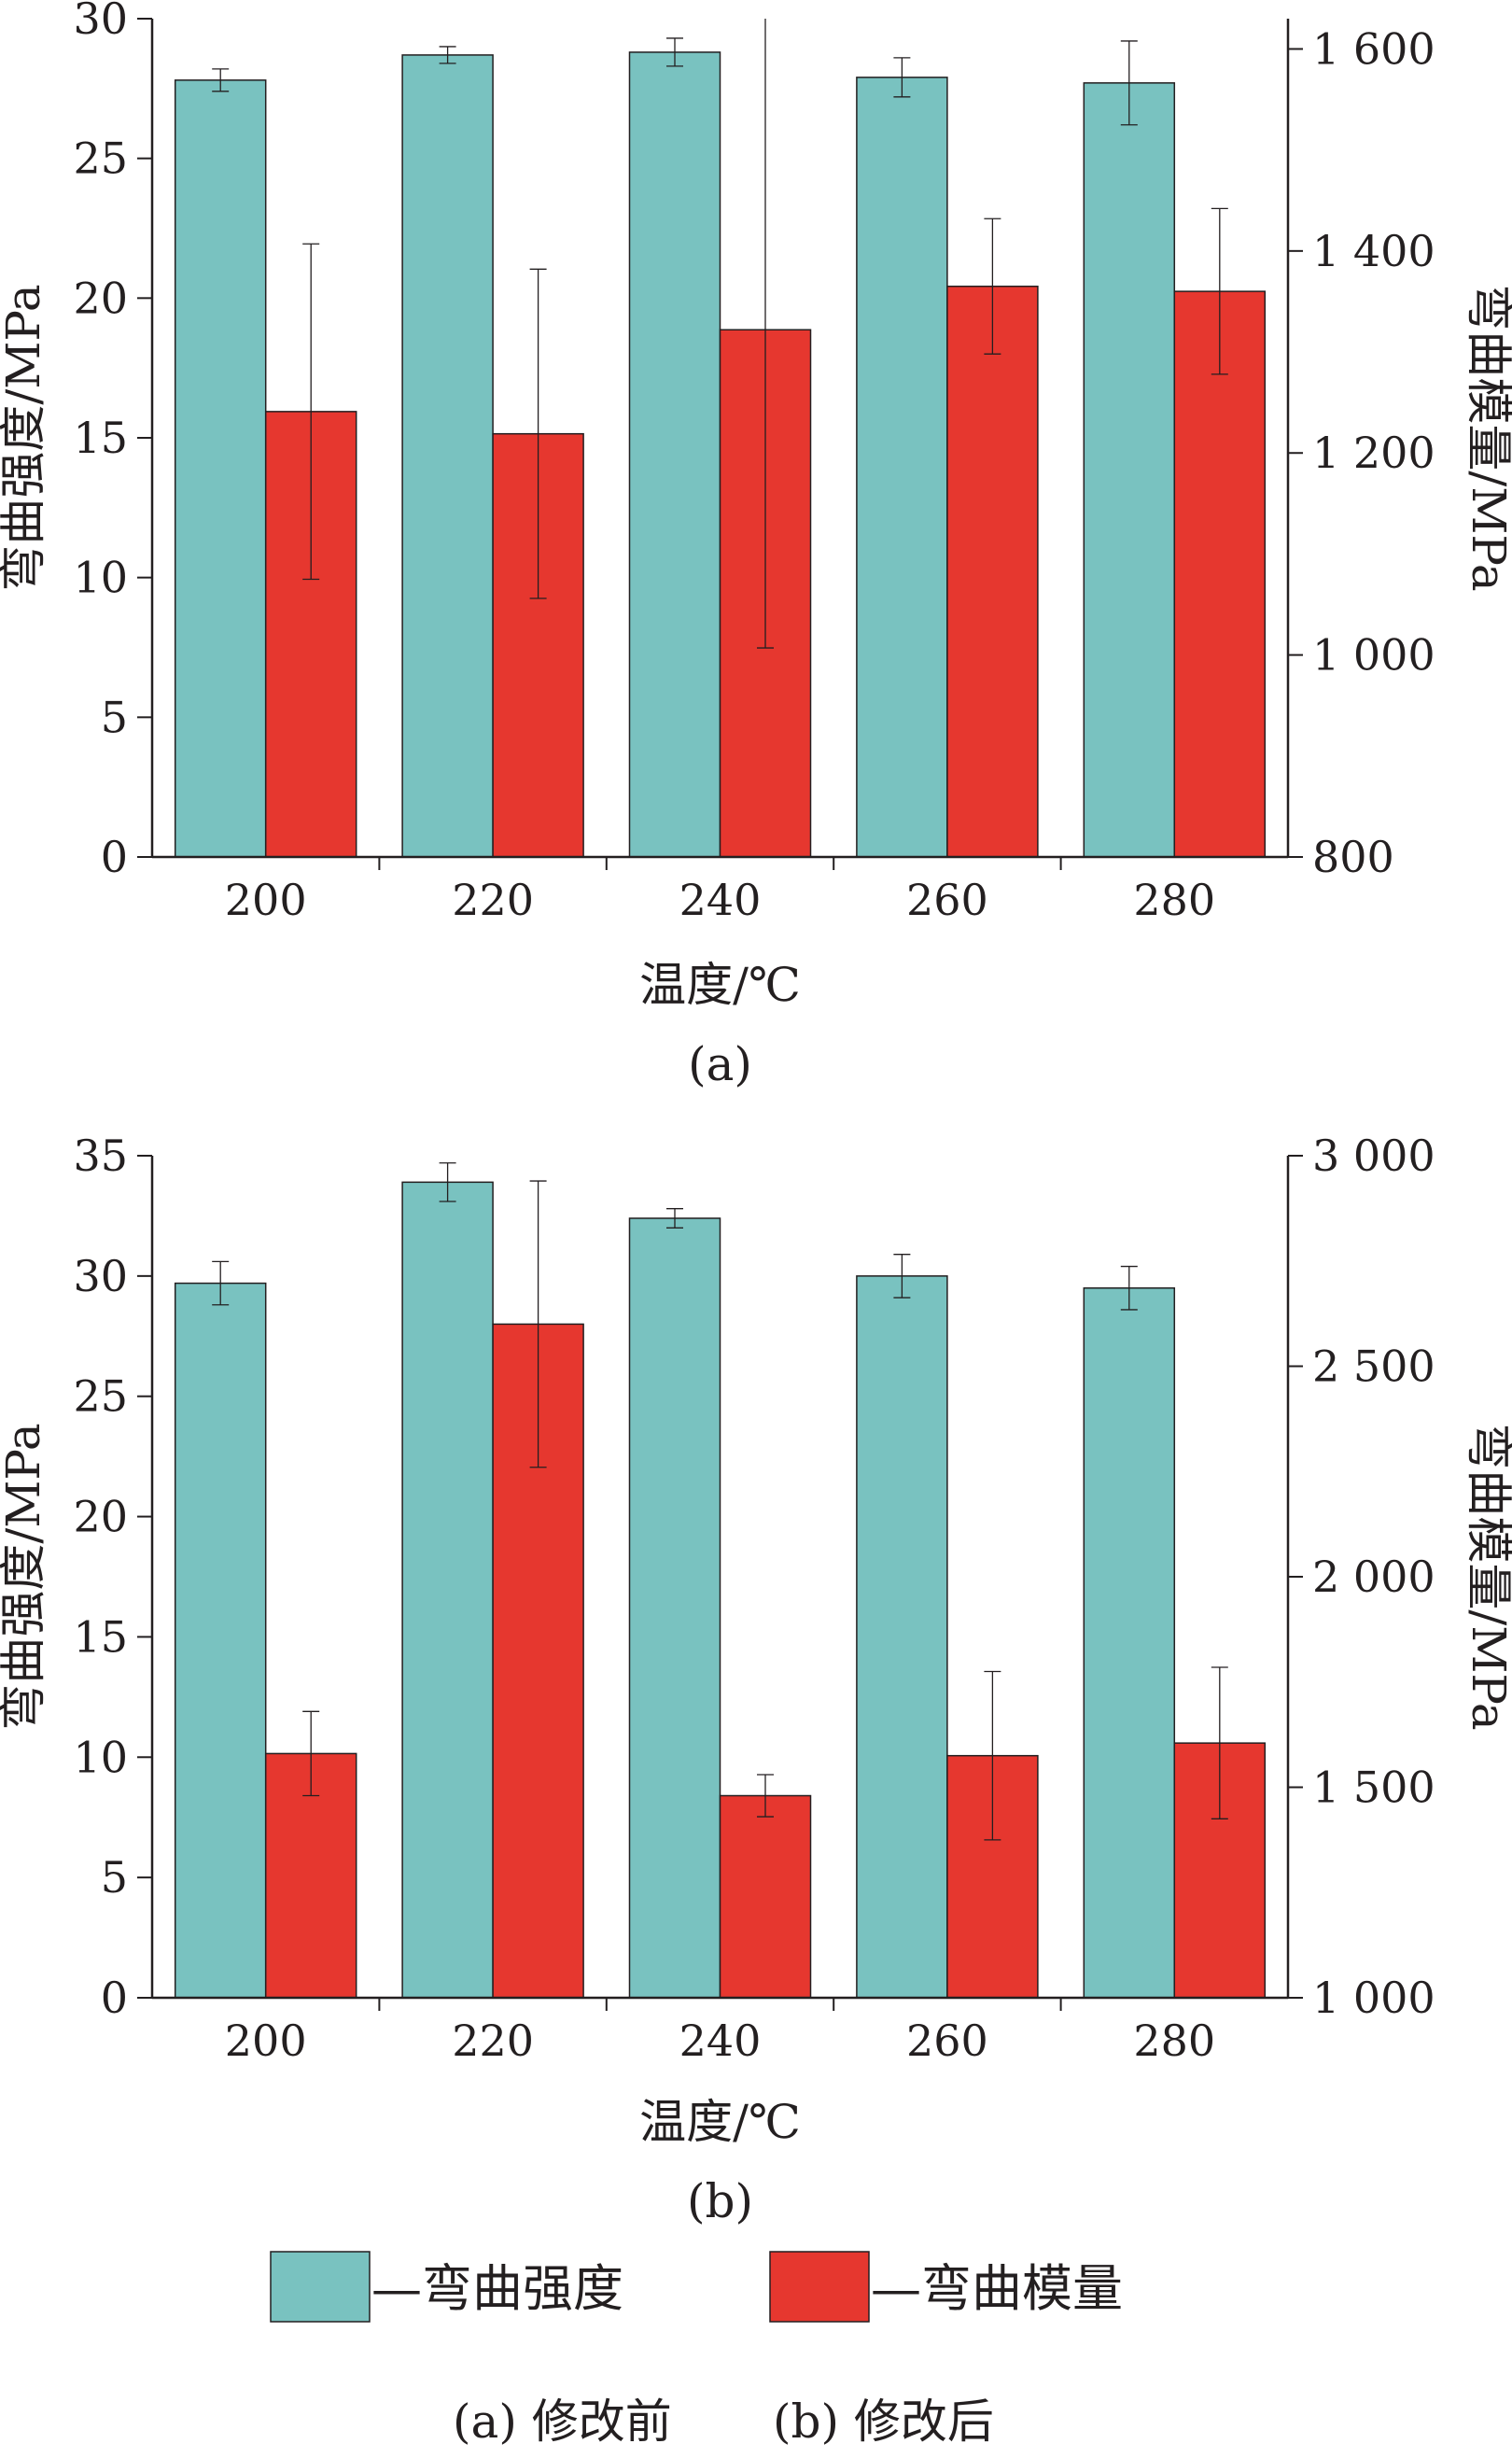  What do you see at coordinates (1373, 1577) in the screenshot?
I see `y2-tick-label: 2 000` at bounding box center [1373, 1577].